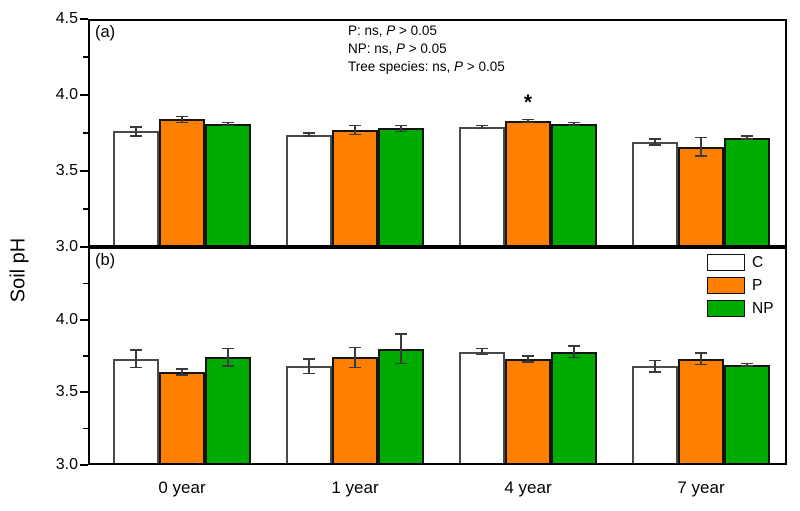  I want to click on annotation-line-tree-species: Tree species: ns, P > 0.05, so click(426, 67).